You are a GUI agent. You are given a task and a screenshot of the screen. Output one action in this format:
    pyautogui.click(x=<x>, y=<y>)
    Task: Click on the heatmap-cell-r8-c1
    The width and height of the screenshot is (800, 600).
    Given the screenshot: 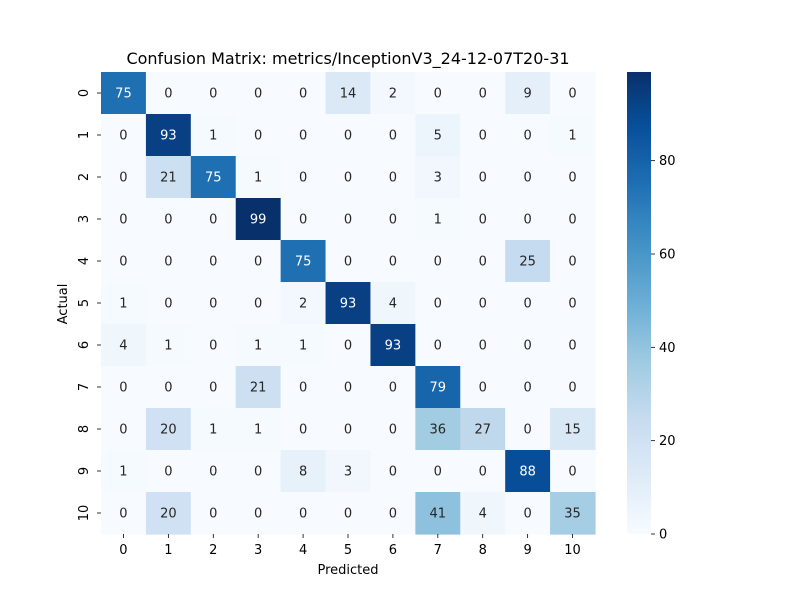 What is the action you would take?
    pyautogui.click(x=168, y=429)
    